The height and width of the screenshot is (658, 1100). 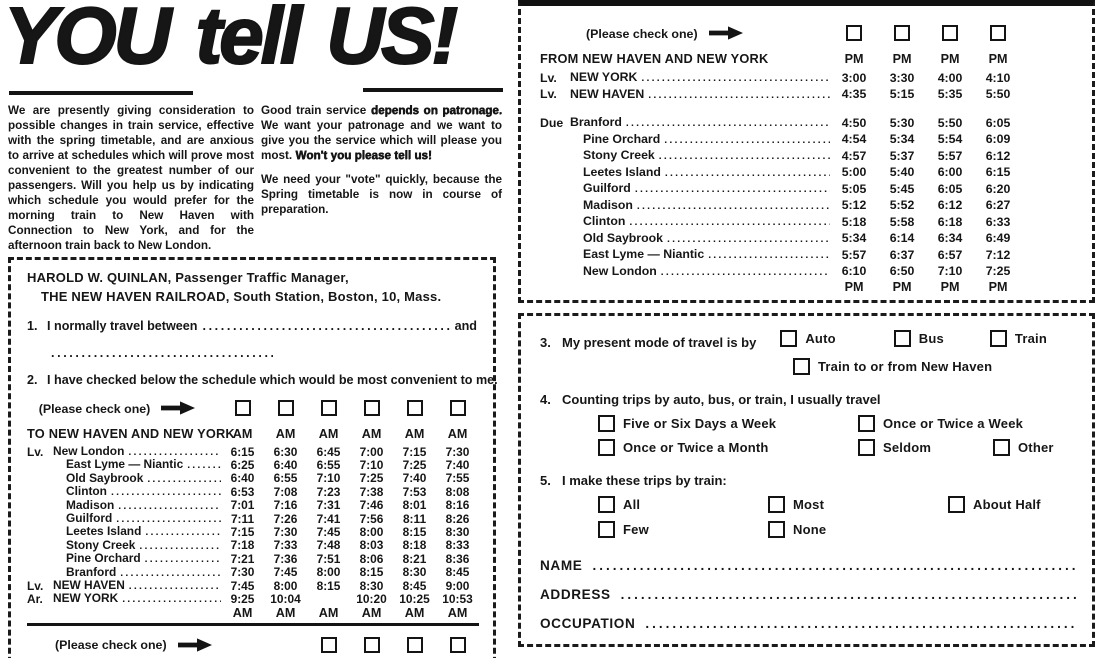 What do you see at coordinates (457, 478) in the screenshot?
I see `time-cell: 7:55` at bounding box center [457, 478].